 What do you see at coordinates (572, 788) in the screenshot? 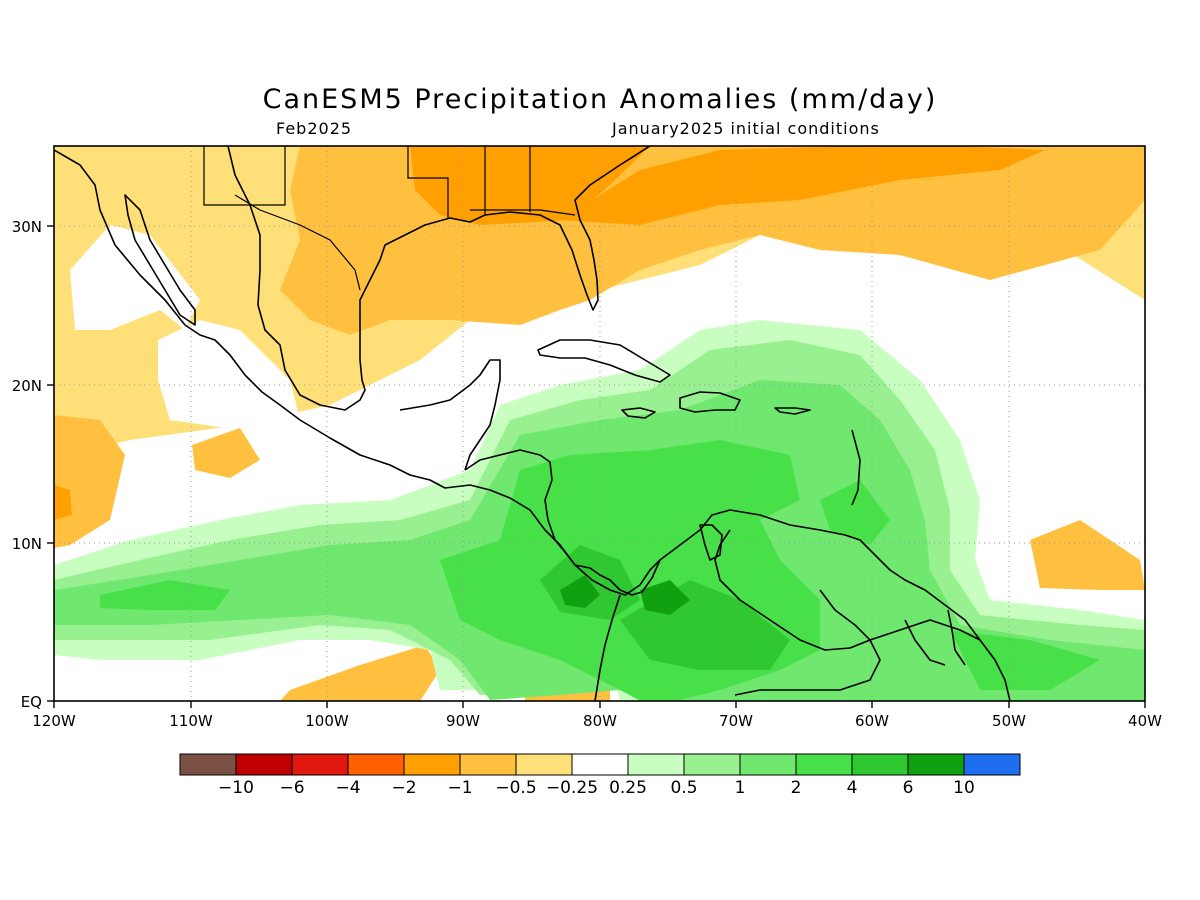
I see `colorbar-label: −0.25` at bounding box center [572, 788].